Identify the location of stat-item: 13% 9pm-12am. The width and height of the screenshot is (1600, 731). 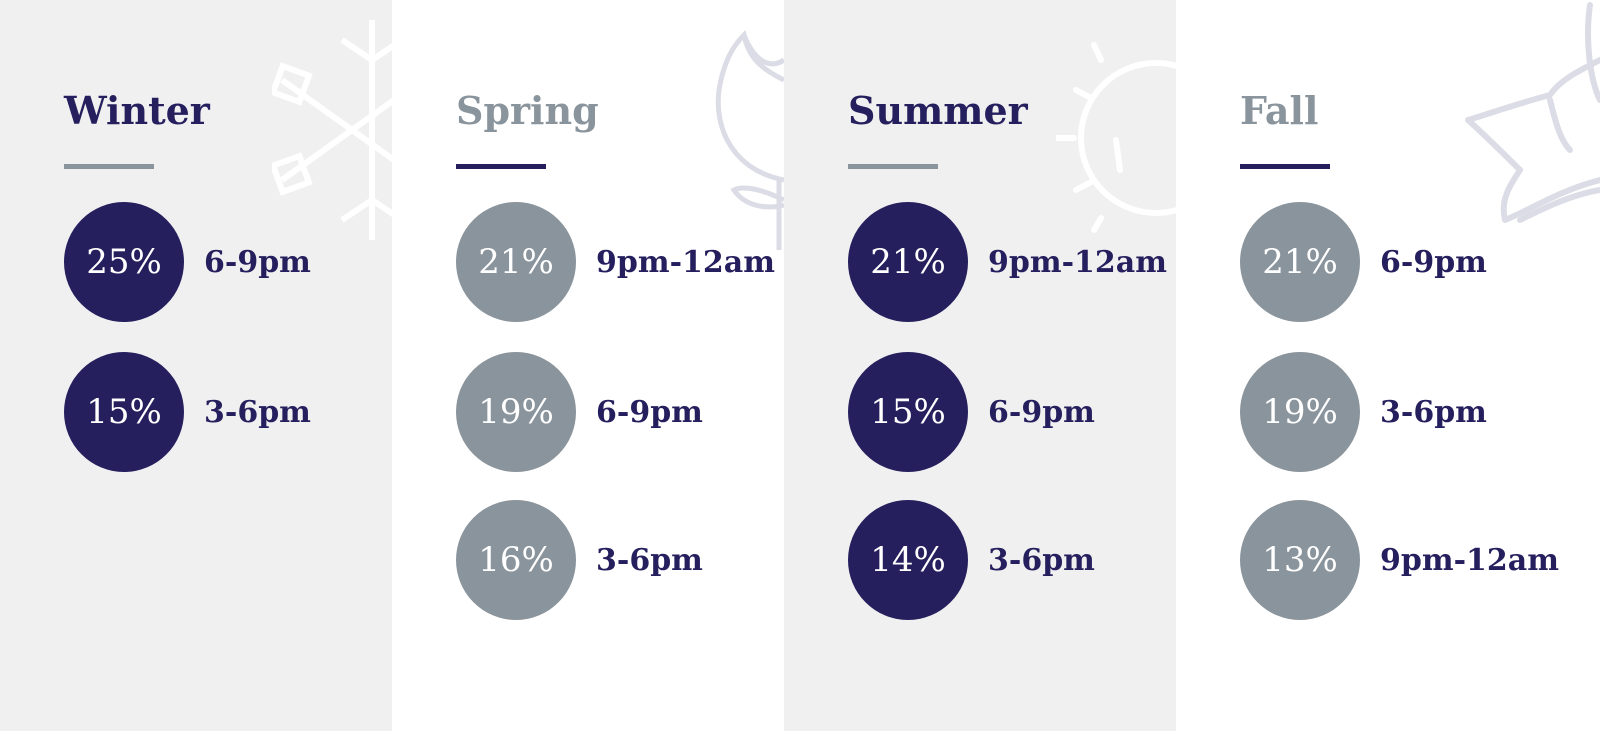
(1399, 560).